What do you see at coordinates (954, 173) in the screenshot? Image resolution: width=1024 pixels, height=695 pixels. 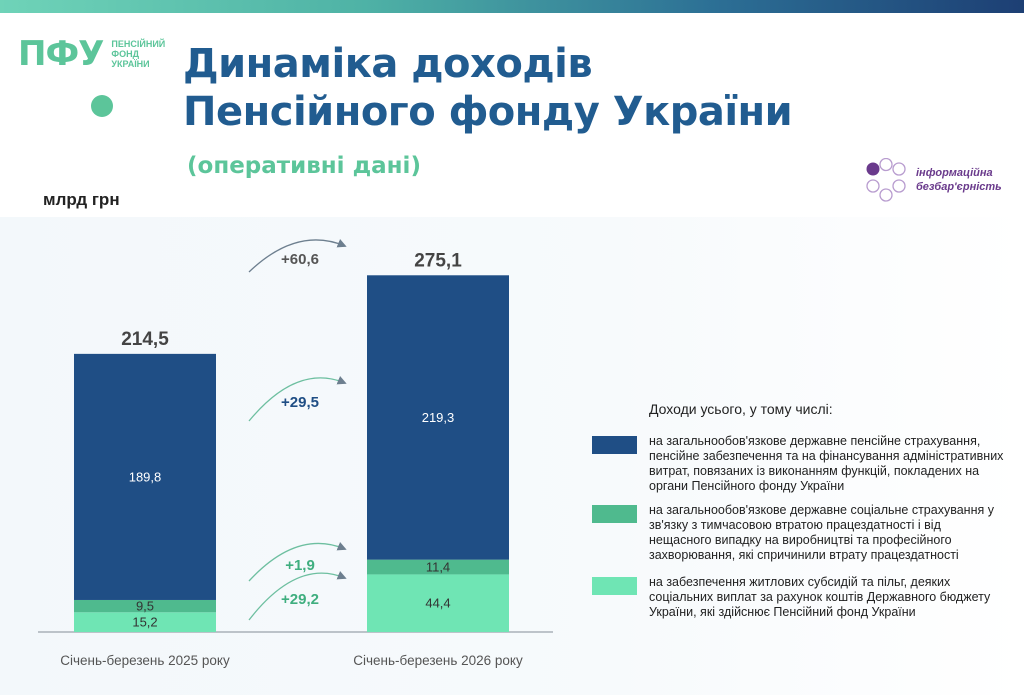 I see `badge-line-1: інформаційна` at bounding box center [954, 173].